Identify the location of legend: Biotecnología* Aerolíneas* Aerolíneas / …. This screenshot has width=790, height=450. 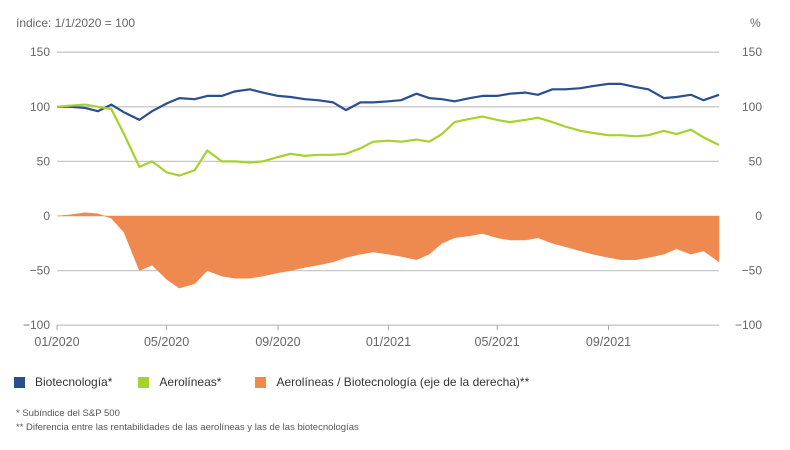
(284, 382).